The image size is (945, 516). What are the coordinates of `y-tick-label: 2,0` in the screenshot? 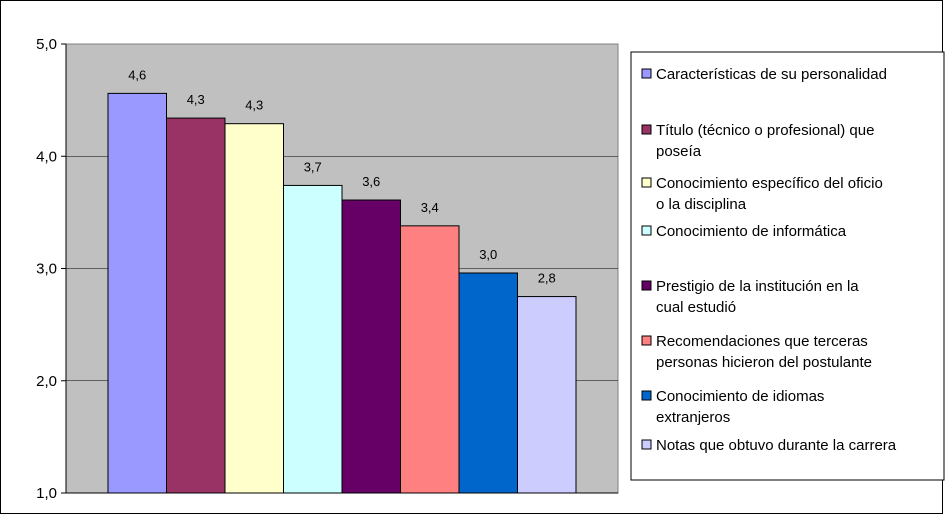 It's located at (46, 381).